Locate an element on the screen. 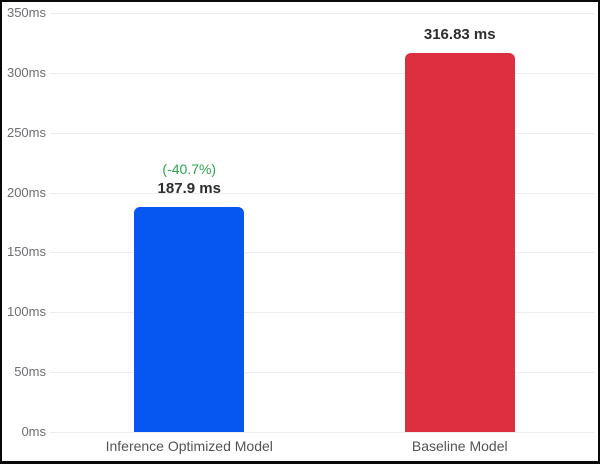 The height and width of the screenshot is (464, 600). delta-percent-label: (-40.7%) is located at coordinates (189, 169).